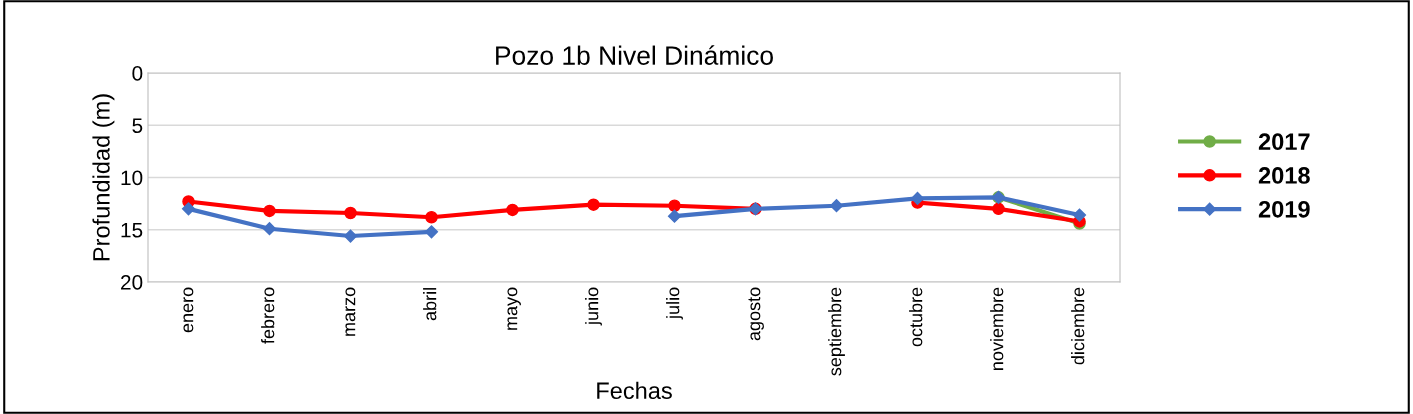 The image size is (1413, 414). Describe the element at coordinates (1078, 326) in the screenshot. I see `x-tick-label: diciembre` at that location.